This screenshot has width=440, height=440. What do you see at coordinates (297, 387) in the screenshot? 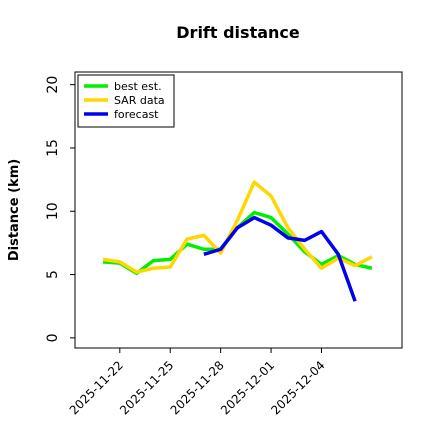
I see `x-tick-label: 2025-12-04` at bounding box center [297, 387].